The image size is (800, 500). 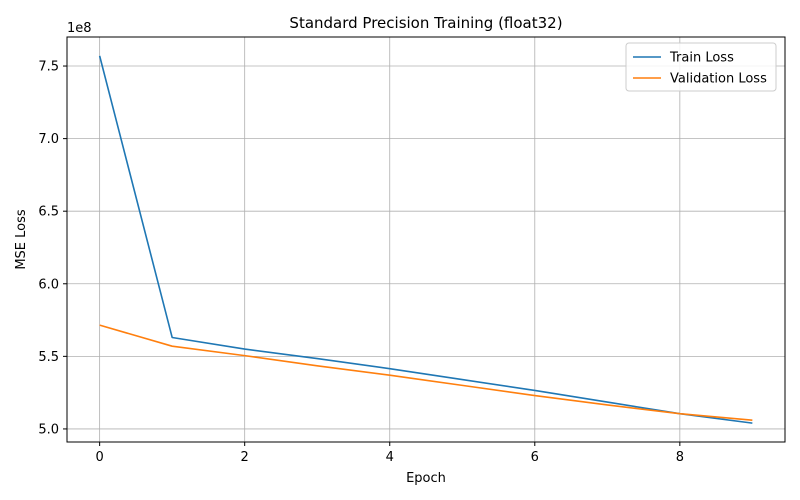 I want to click on chart-title: Standard Precision Training (float32), so click(x=425, y=23).